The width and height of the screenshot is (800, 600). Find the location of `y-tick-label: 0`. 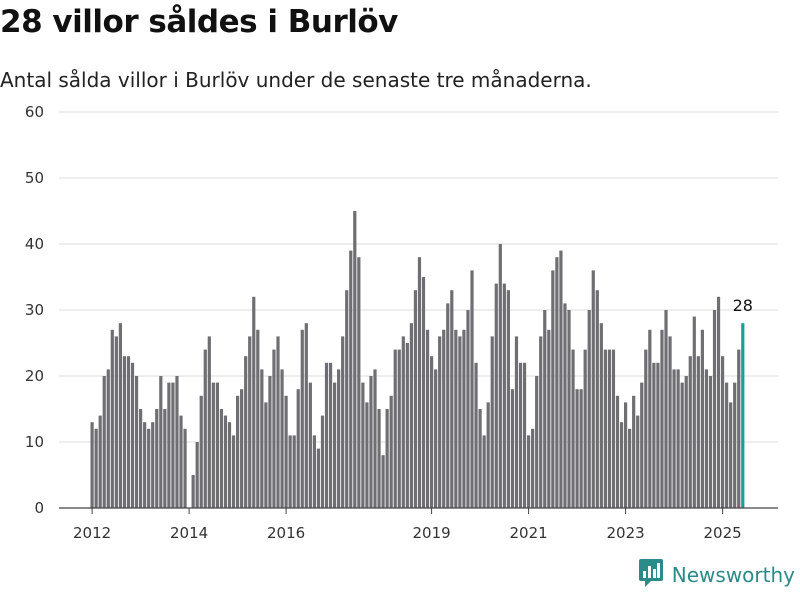

y-tick-label: 0 is located at coordinates (39, 508).